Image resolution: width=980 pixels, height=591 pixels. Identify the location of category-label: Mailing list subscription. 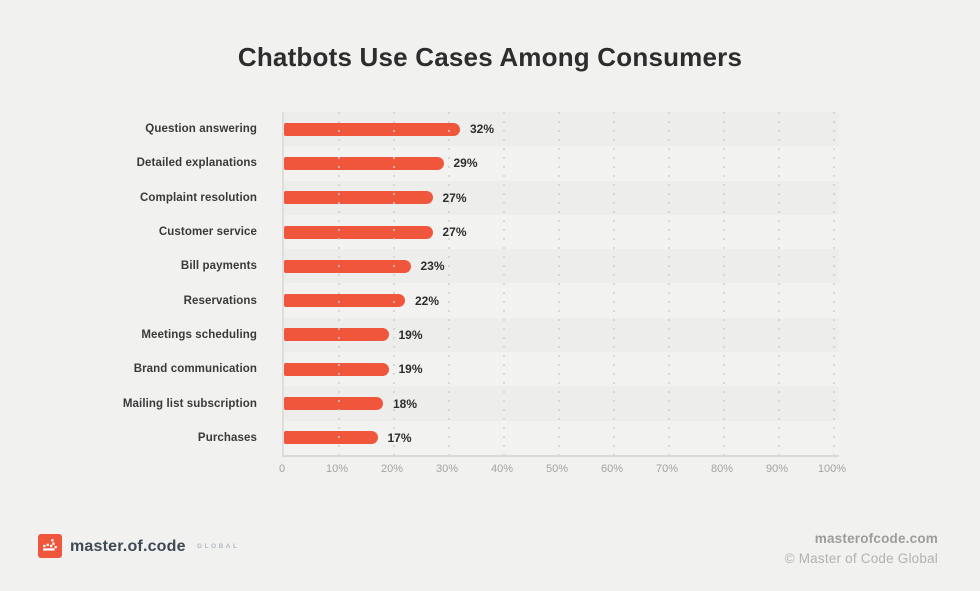
(189, 403).